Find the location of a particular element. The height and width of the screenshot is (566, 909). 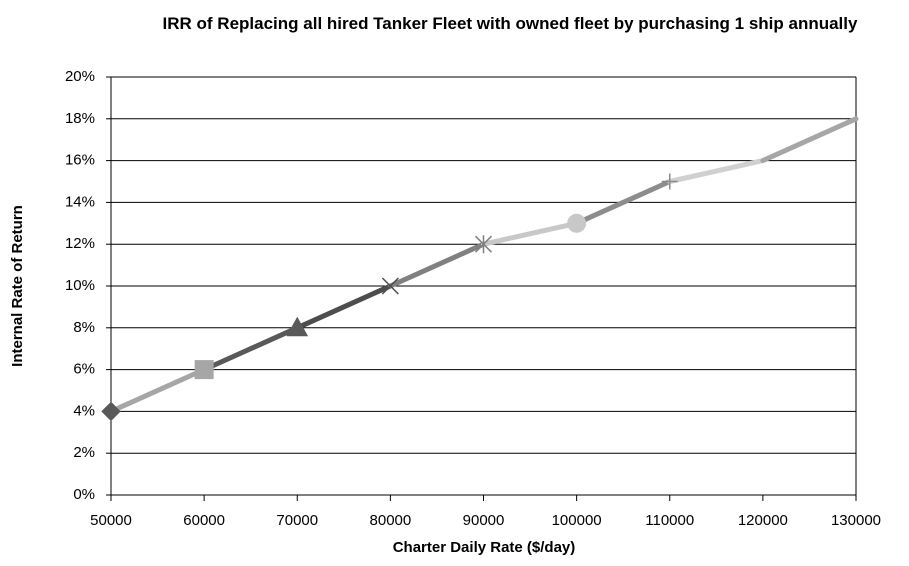

y-tick-label: 12% is located at coordinates (80, 243).